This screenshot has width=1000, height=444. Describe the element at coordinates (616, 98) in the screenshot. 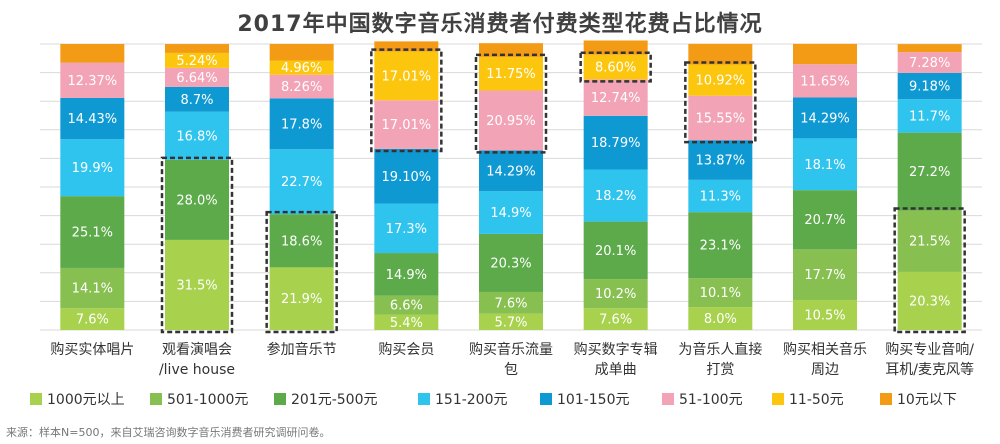

I see `data-label: 12.74%` at that location.